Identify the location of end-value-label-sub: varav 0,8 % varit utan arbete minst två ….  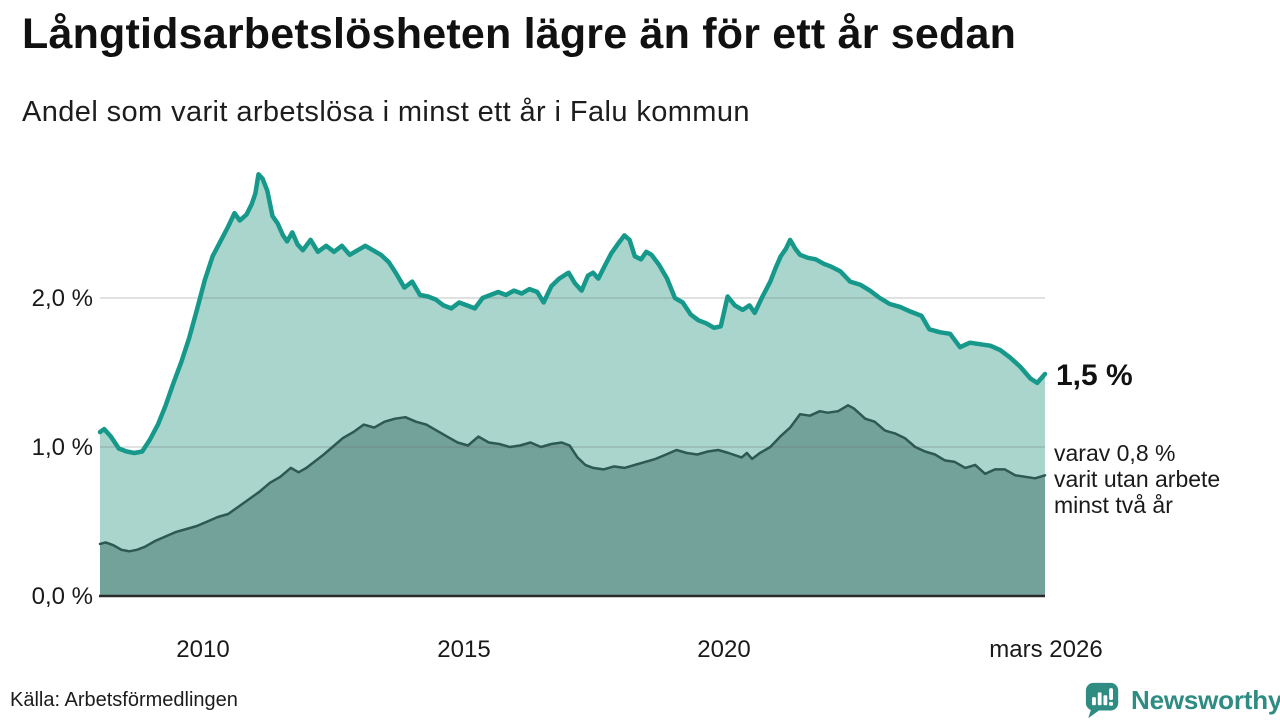
(1137, 479).